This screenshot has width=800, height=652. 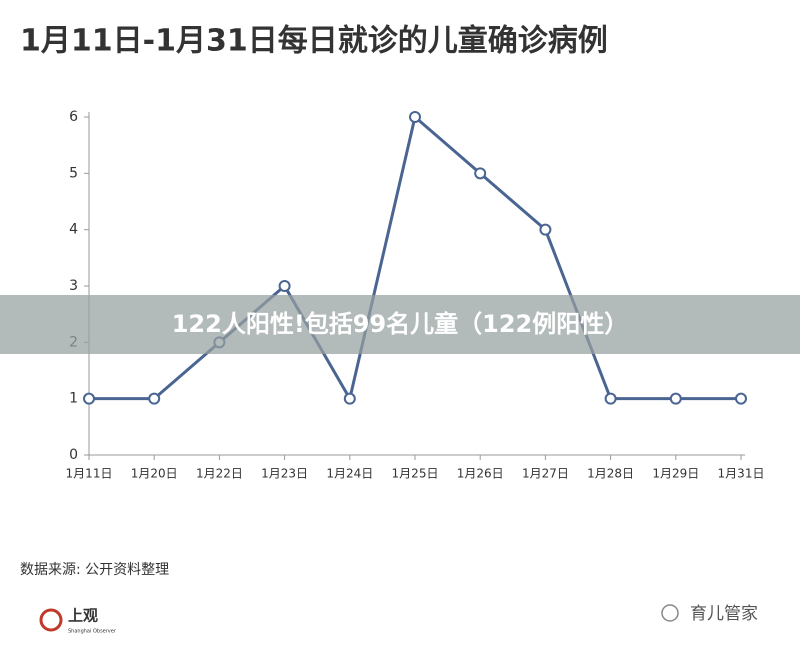 I want to click on y-tick-label: 6, so click(x=73, y=117).